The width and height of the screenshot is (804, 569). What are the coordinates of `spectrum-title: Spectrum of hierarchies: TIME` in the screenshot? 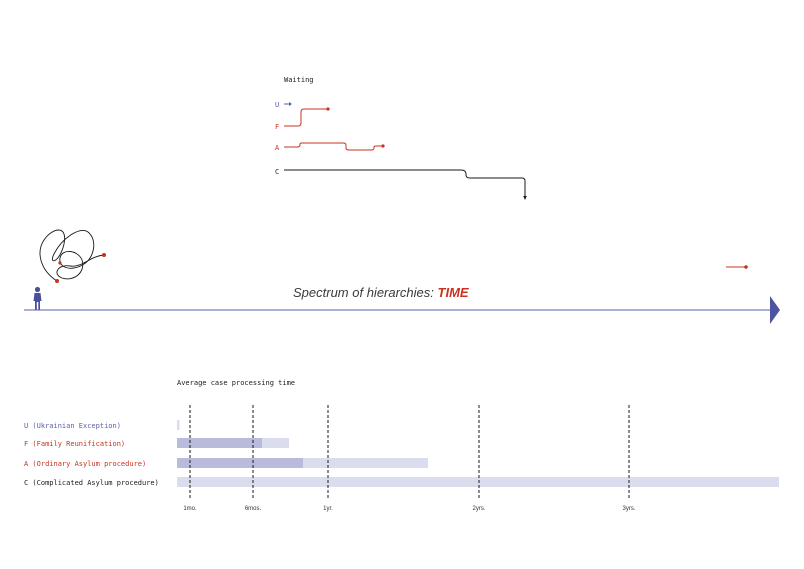 It's located at (381, 292).